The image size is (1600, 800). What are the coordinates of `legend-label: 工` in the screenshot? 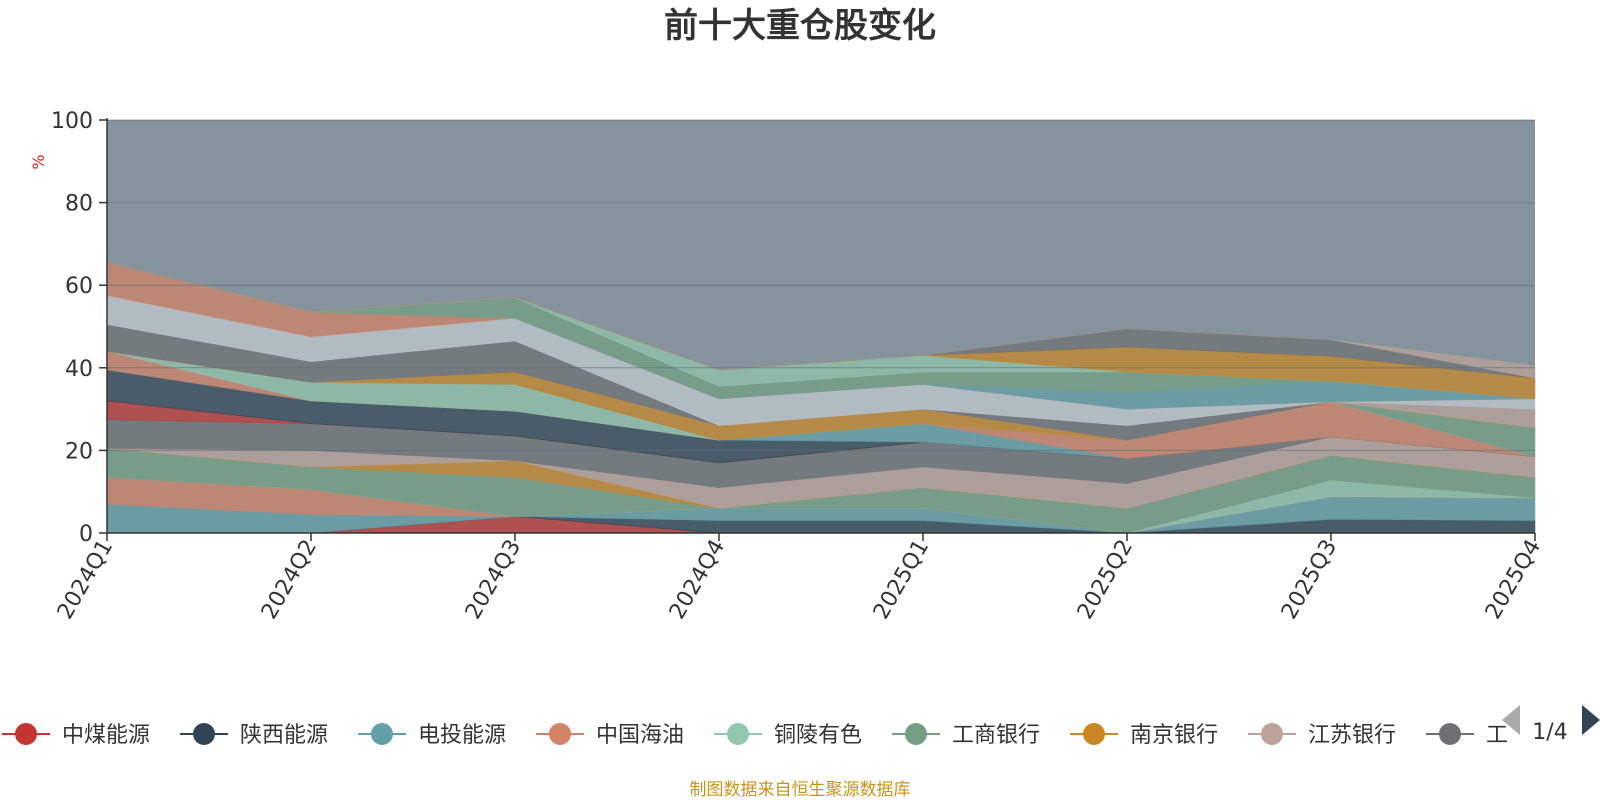 It's located at (1497, 735).